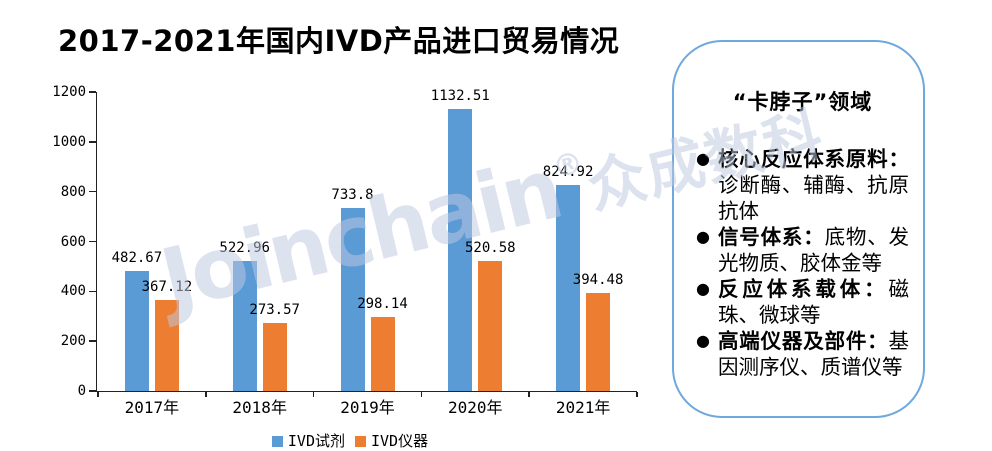 Image resolution: width=992 pixels, height=451 pixels. I want to click on y-tick-label: 200, so click(73, 341).